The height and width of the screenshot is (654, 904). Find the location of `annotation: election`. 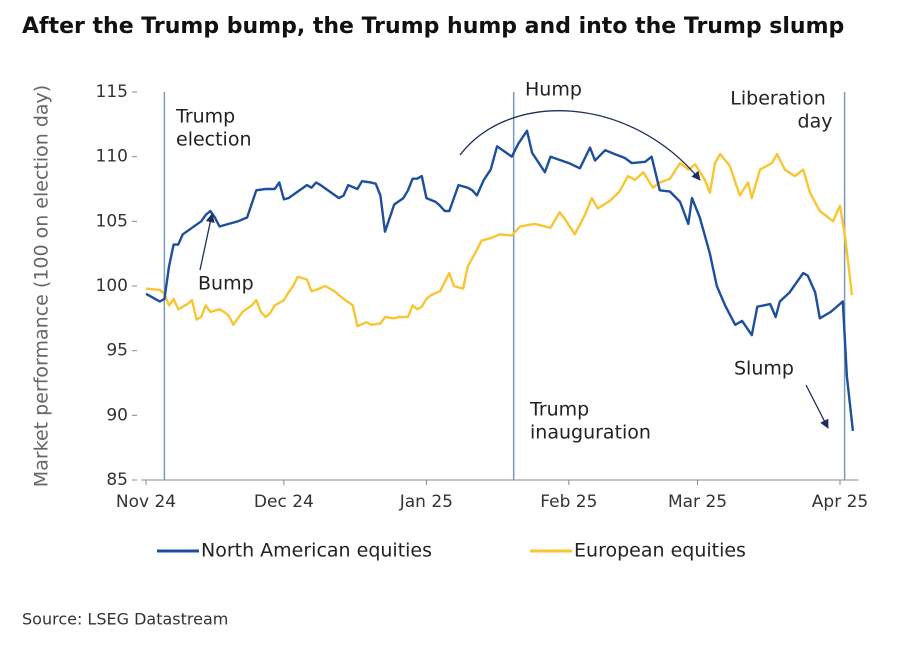

annotation: election is located at coordinates (214, 140).